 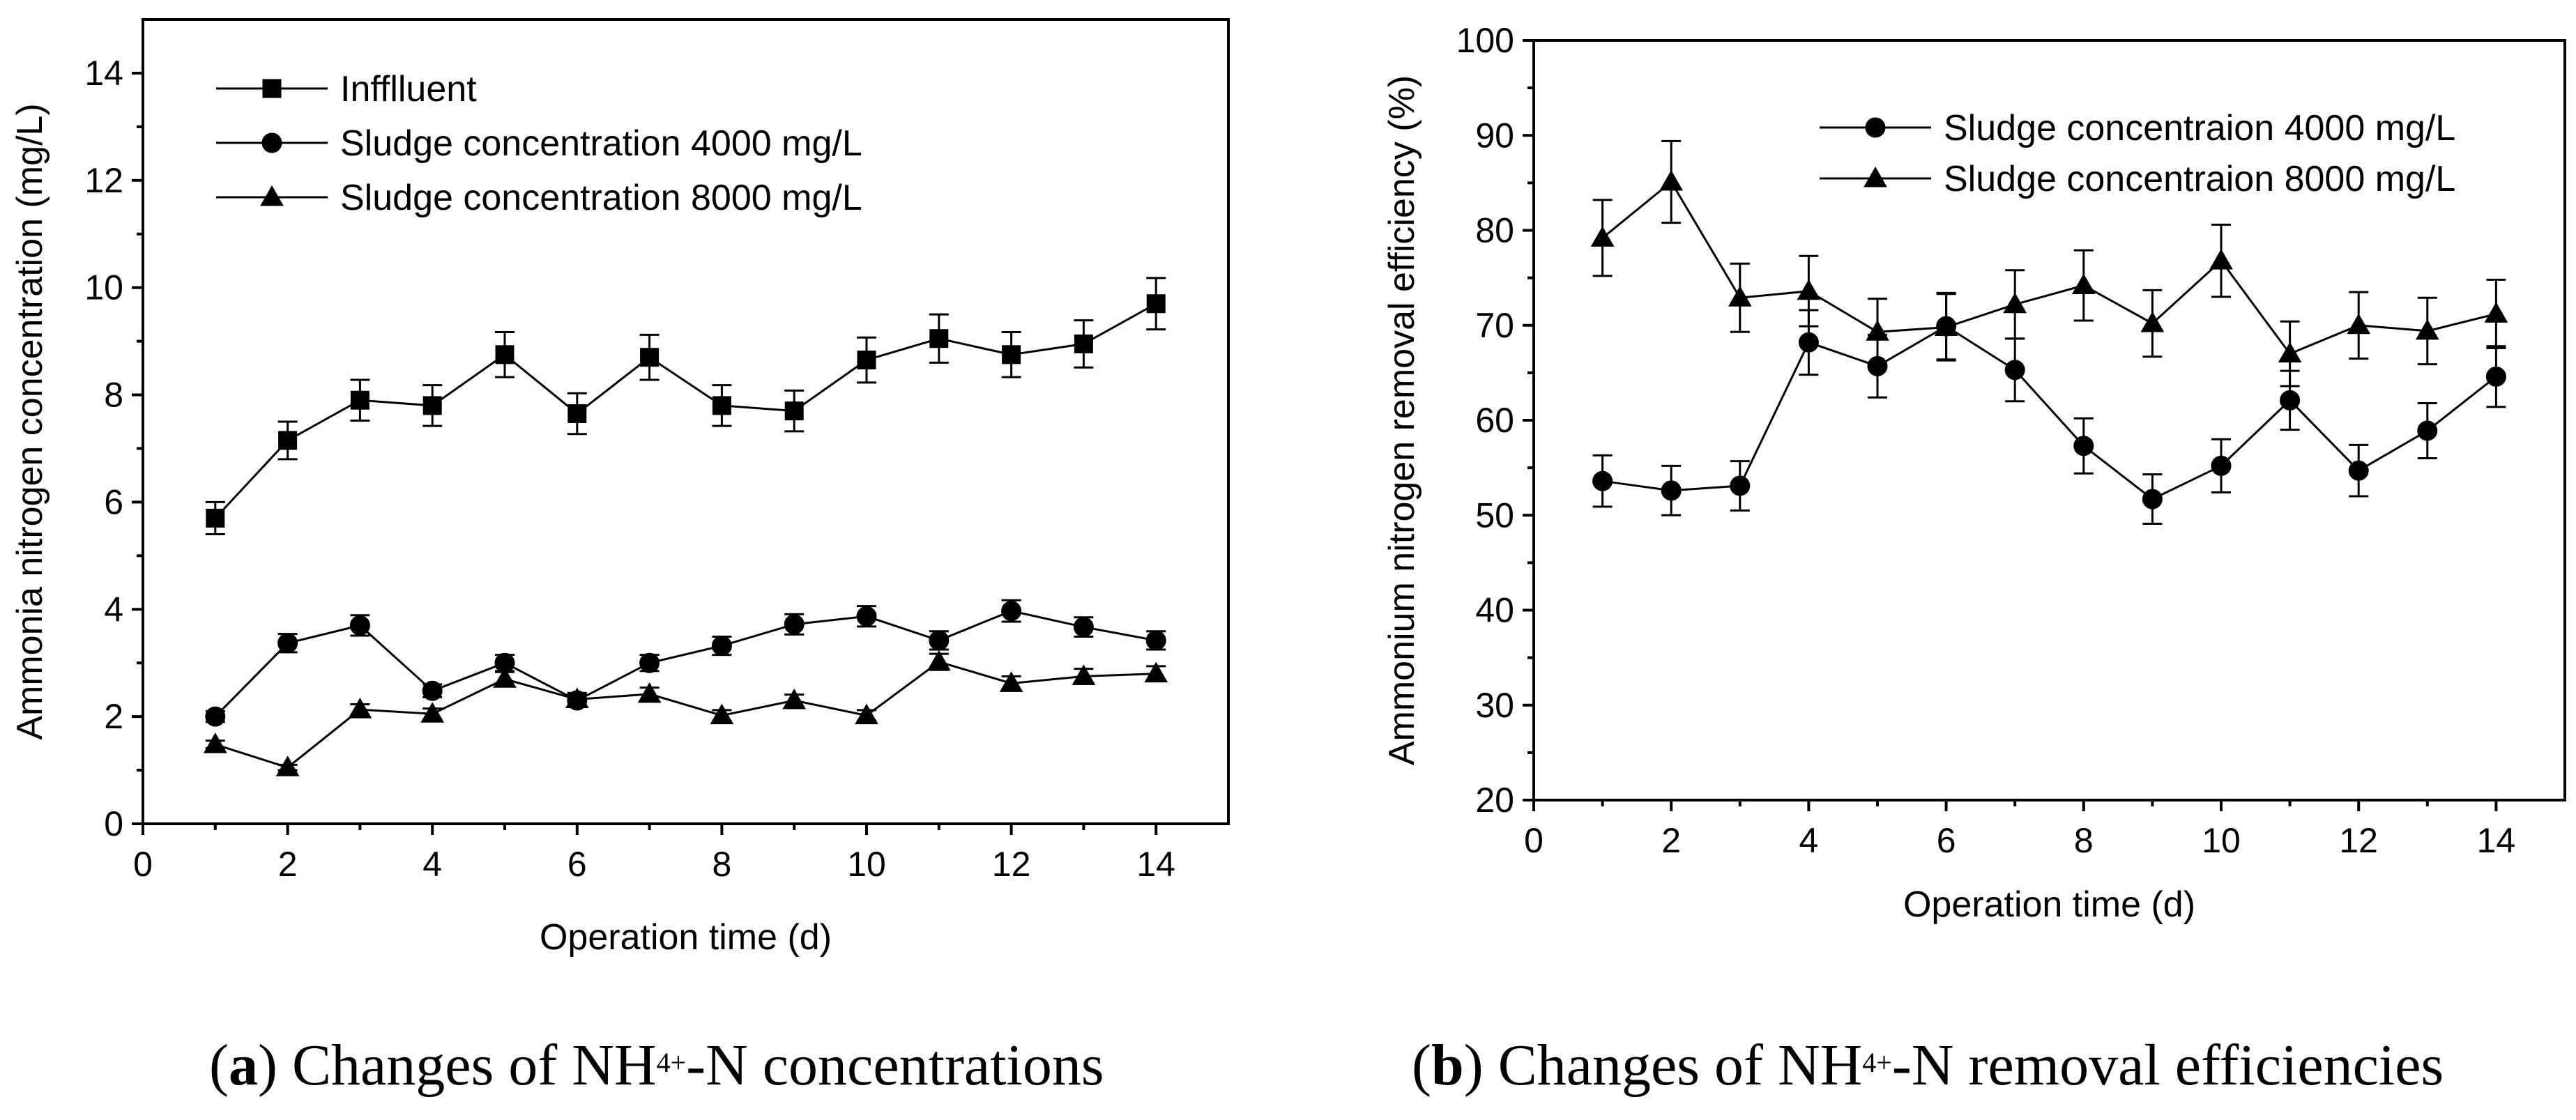 I want to click on x-axis-title: Operation time (d), so click(x=2049, y=904).